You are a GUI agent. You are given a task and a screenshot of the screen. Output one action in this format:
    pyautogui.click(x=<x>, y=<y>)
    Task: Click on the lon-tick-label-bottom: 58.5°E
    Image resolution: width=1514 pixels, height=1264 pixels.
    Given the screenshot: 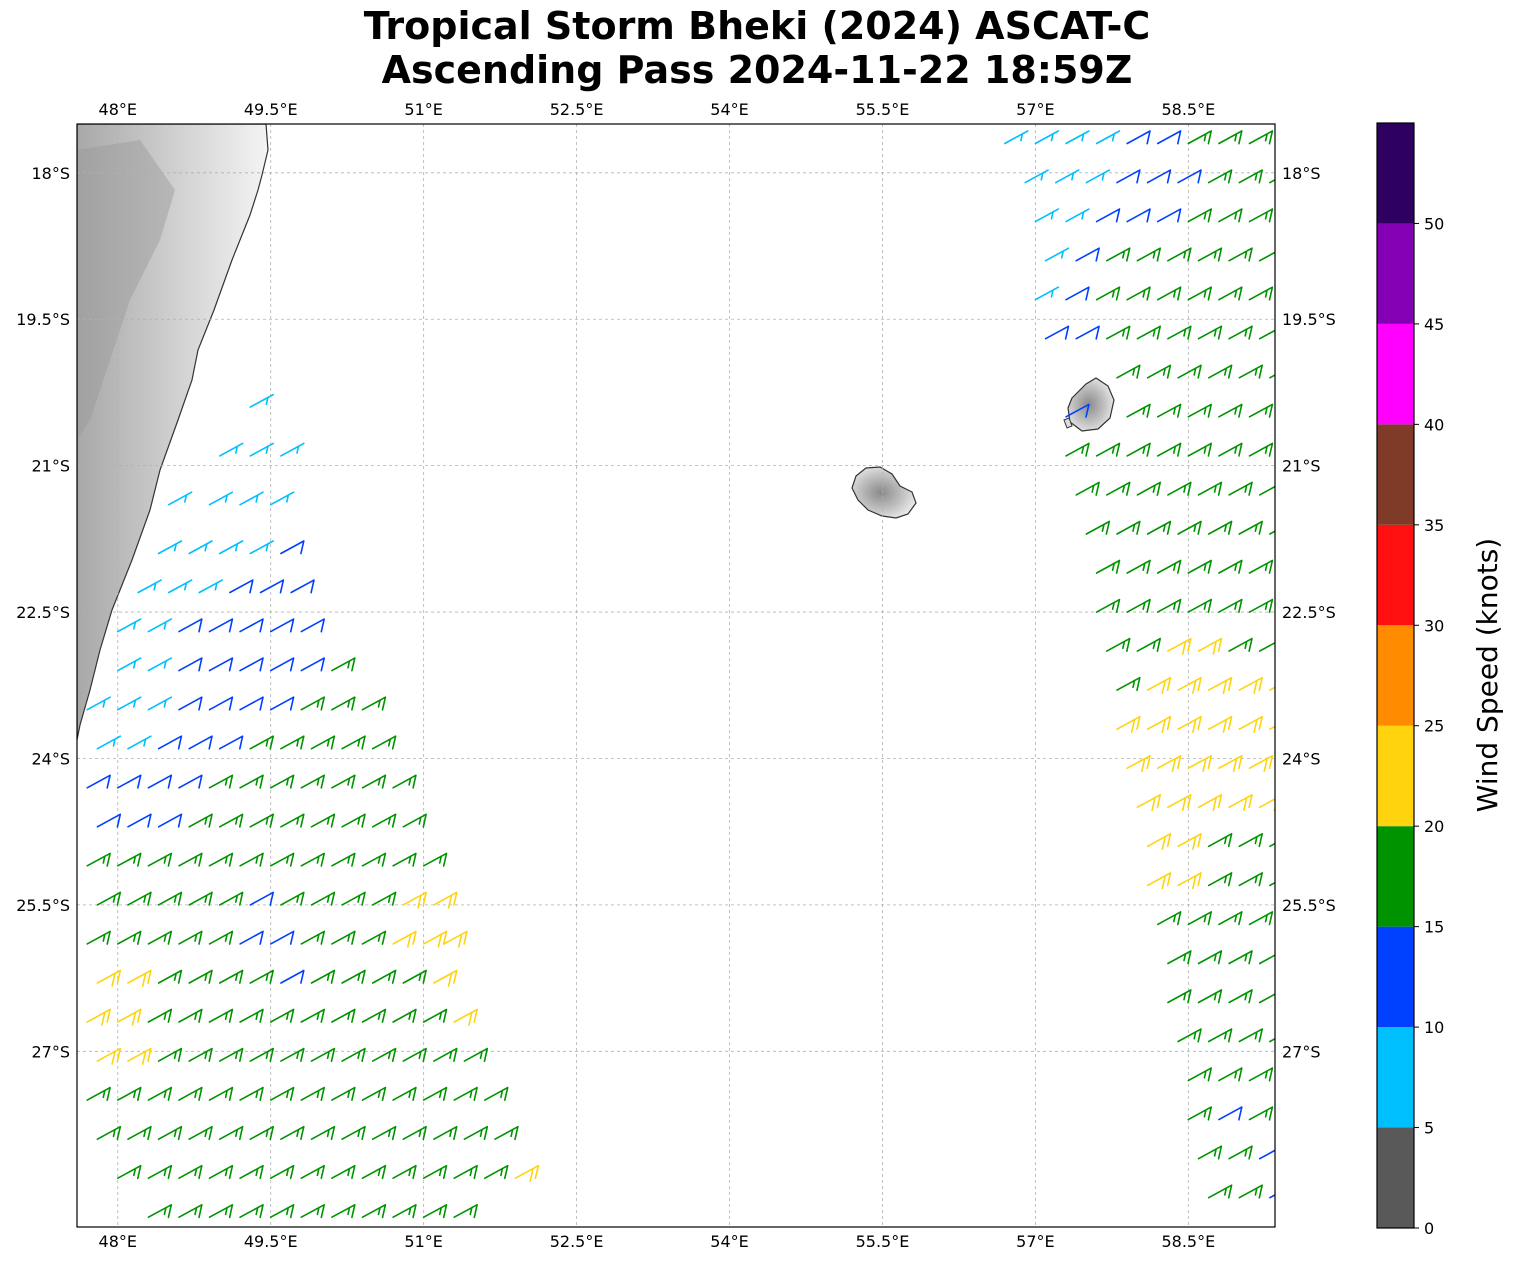 What is the action you would take?
    pyautogui.click(x=1188, y=1241)
    